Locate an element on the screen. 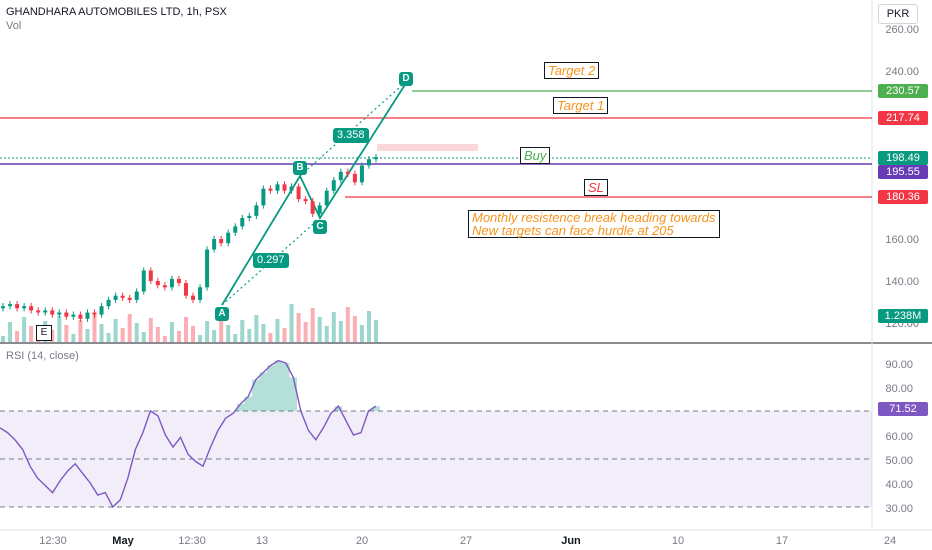  target2-label: Target 2 is located at coordinates (572, 70).